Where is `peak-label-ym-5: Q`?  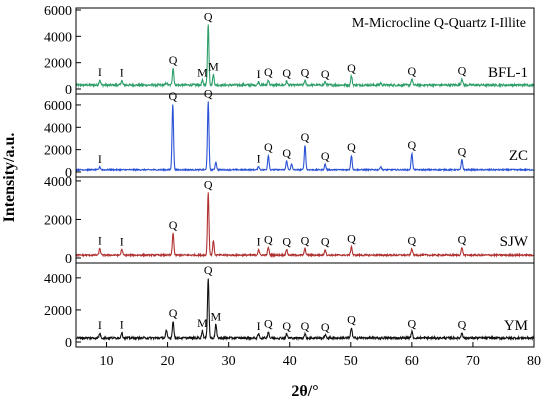 peak-label-ym-5: Q is located at coordinates (208, 270).